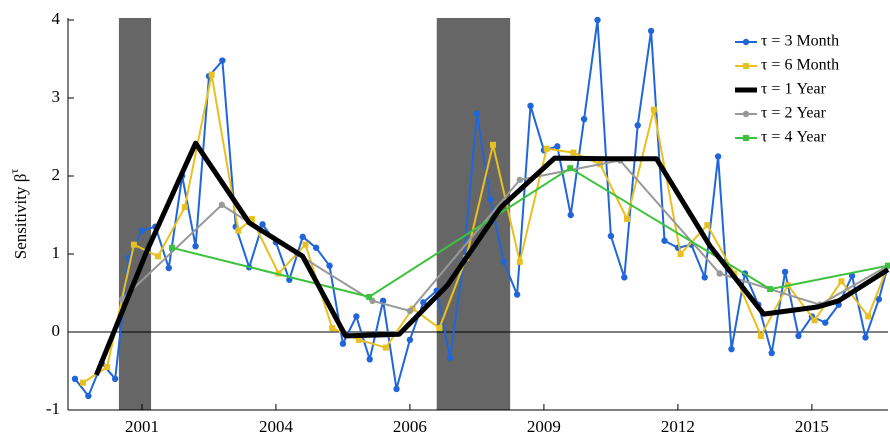  Describe the element at coordinates (678, 426) in the screenshot. I see `x-tick-label: 2012` at that location.